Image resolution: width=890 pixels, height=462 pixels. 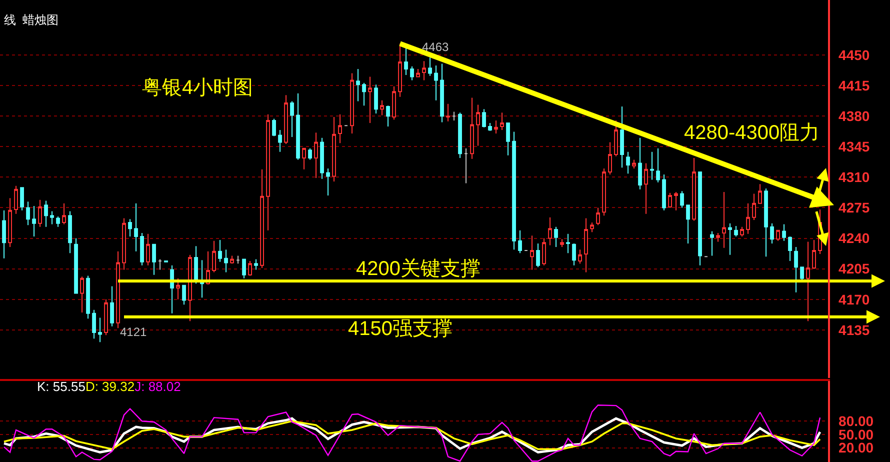 I want to click on y-tick-label: 4450, so click(x=854, y=54).